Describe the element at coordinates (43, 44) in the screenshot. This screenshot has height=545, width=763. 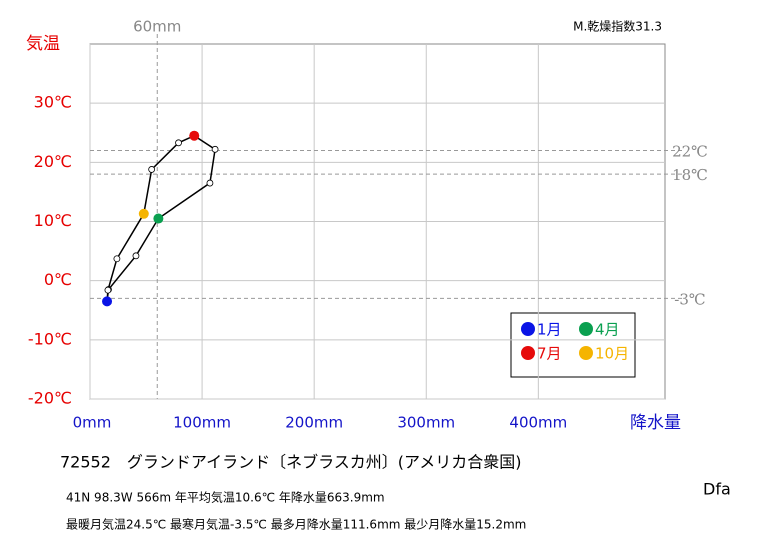
I see `y-axis-label: 気温` at that location.